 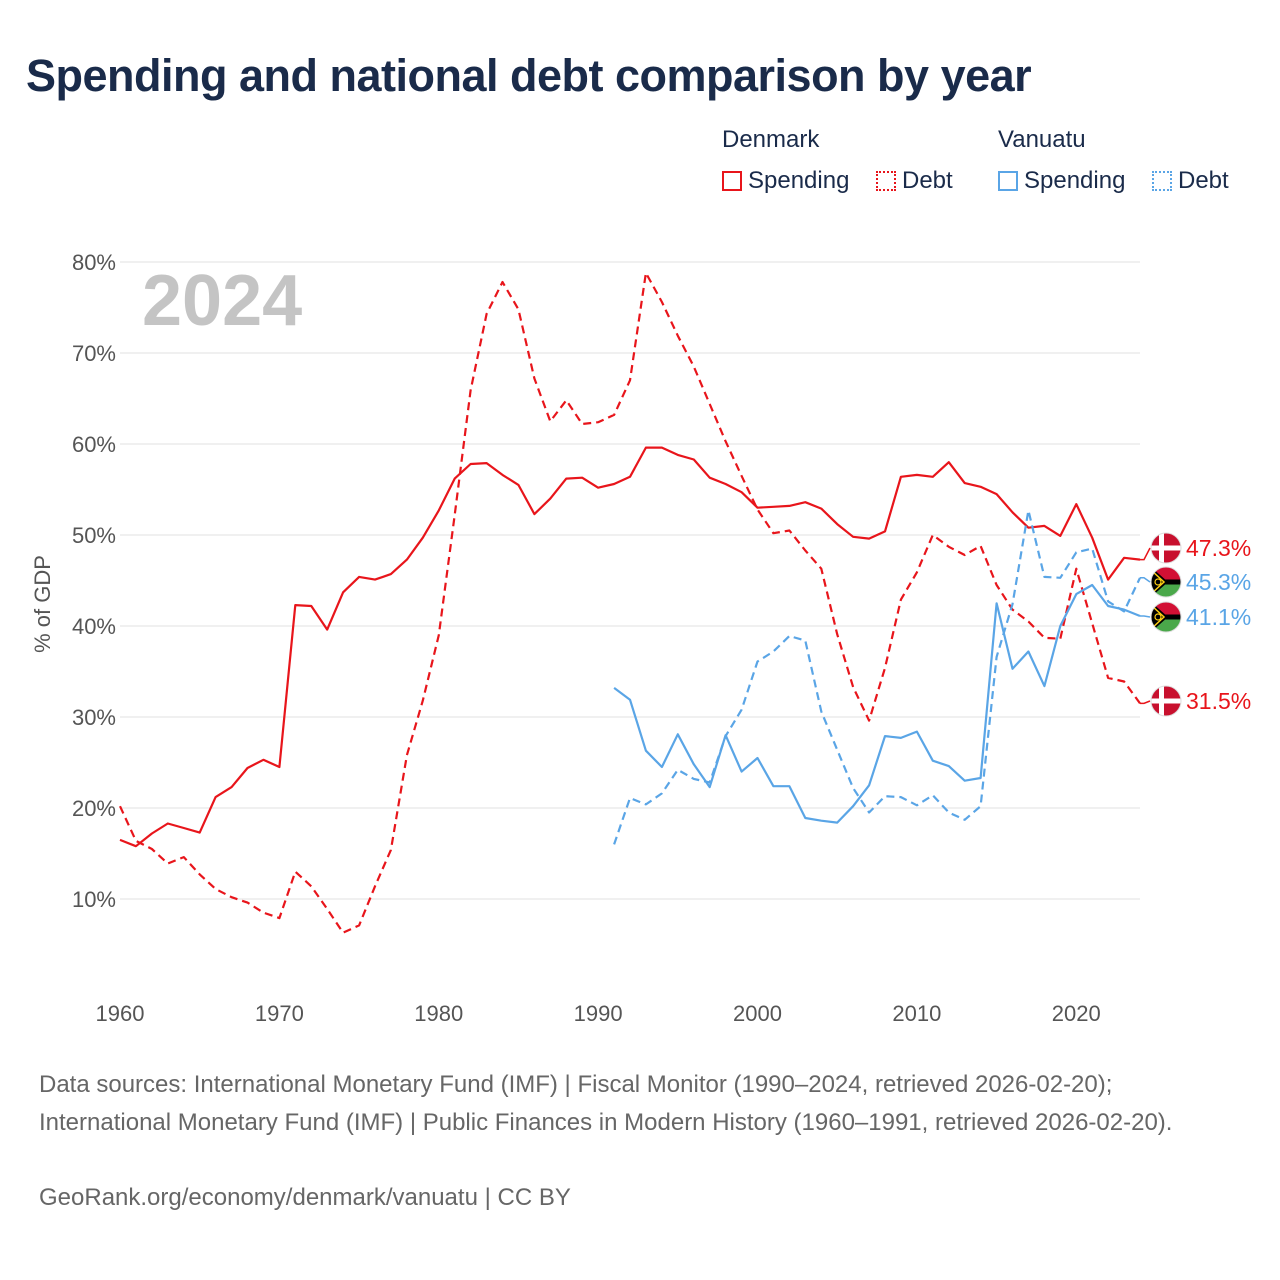 I want to click on legend-vanuatu-spending: Spending, so click(x=1061, y=181).